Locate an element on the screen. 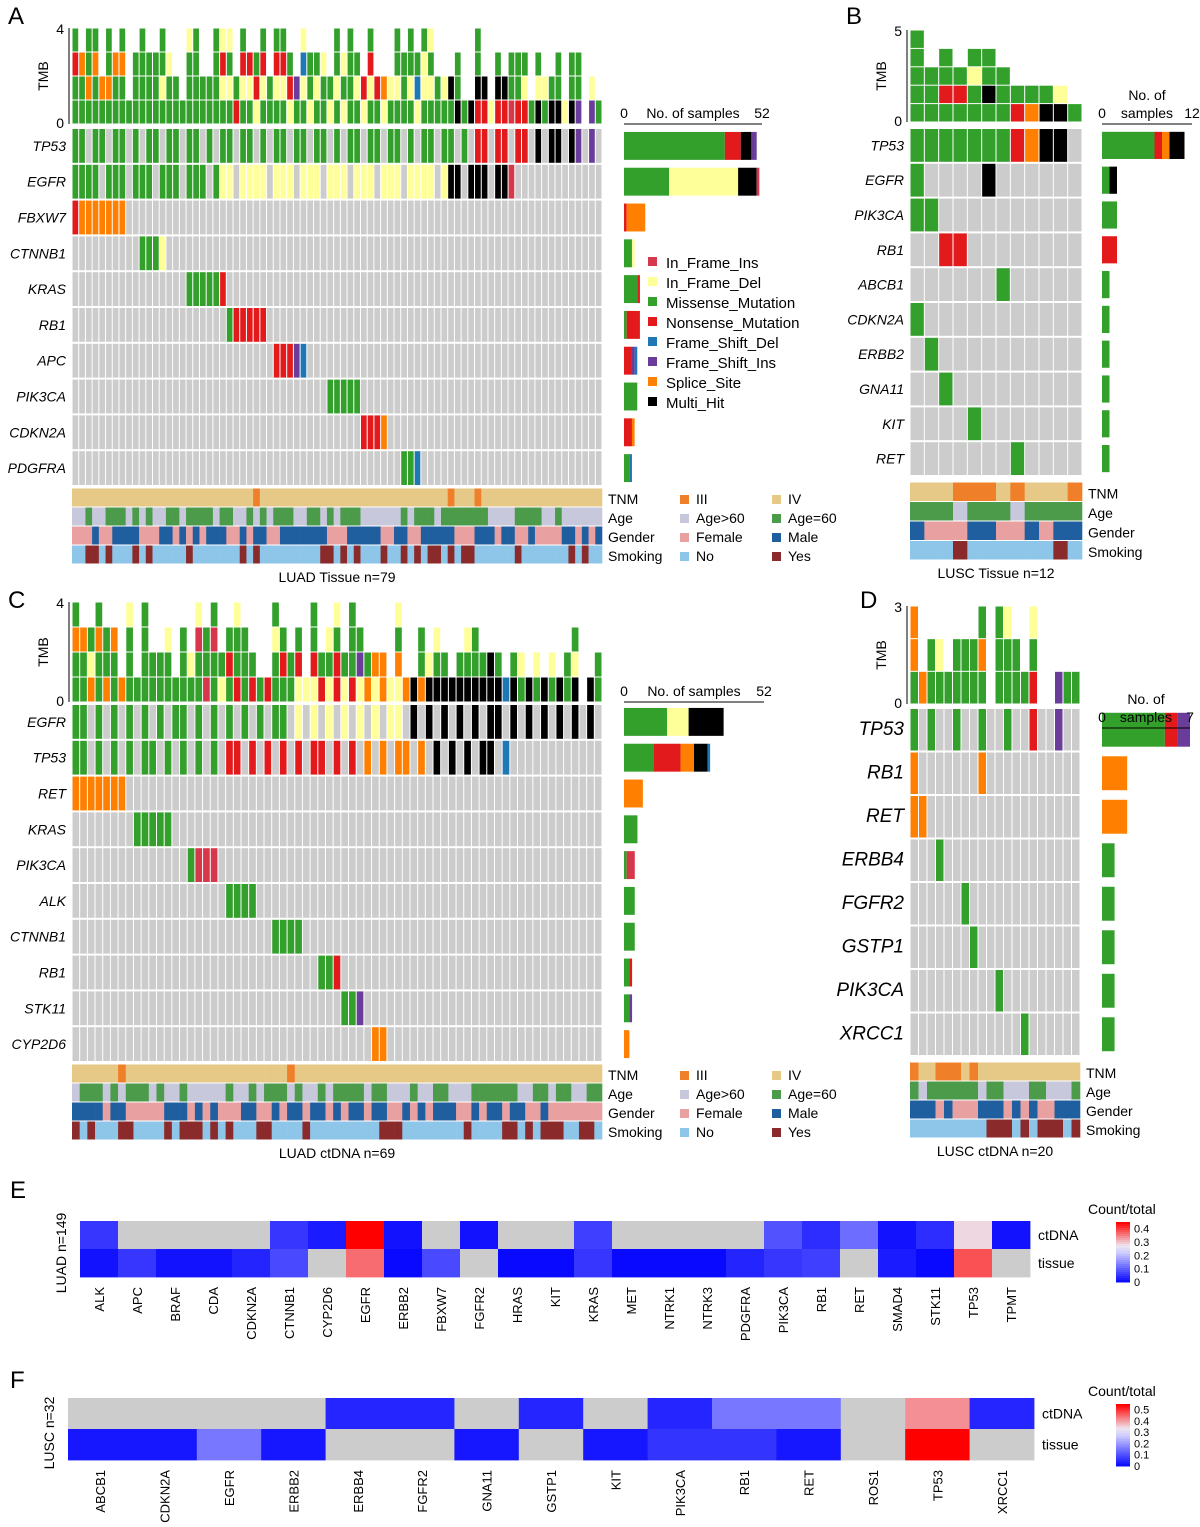 This screenshot has height=1527, width=1200. tmb-tick-label: 0 is located at coordinates (898, 121).